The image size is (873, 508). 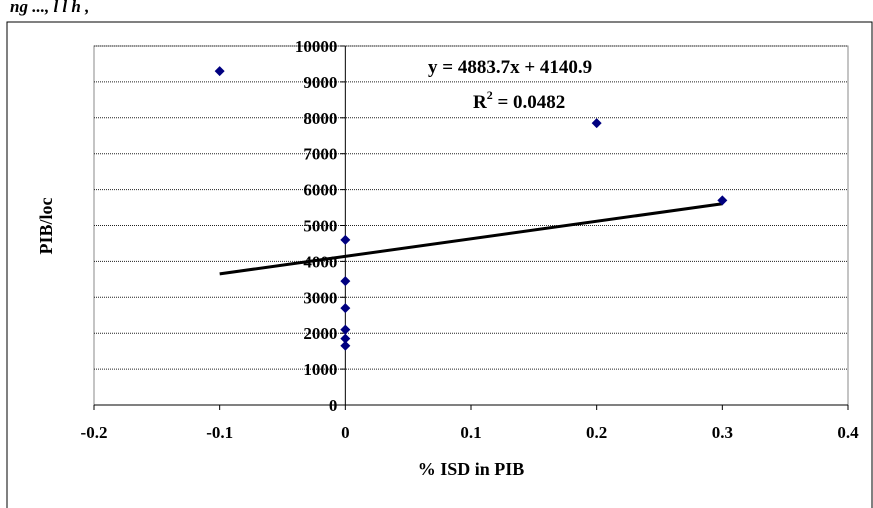 I want to click on y-tick-label: 8000, so click(x=320, y=118).